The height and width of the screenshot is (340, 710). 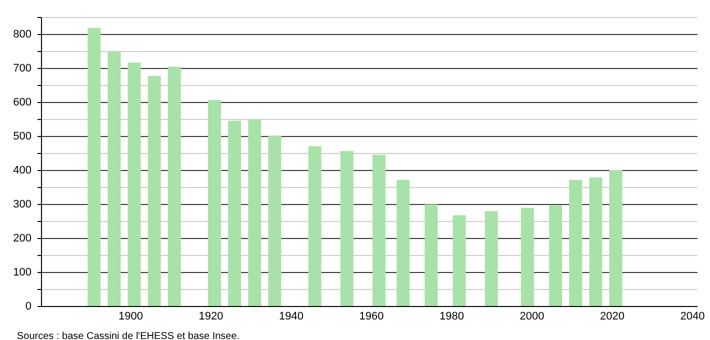 I want to click on x-tick-label: 1920, so click(x=211, y=316).